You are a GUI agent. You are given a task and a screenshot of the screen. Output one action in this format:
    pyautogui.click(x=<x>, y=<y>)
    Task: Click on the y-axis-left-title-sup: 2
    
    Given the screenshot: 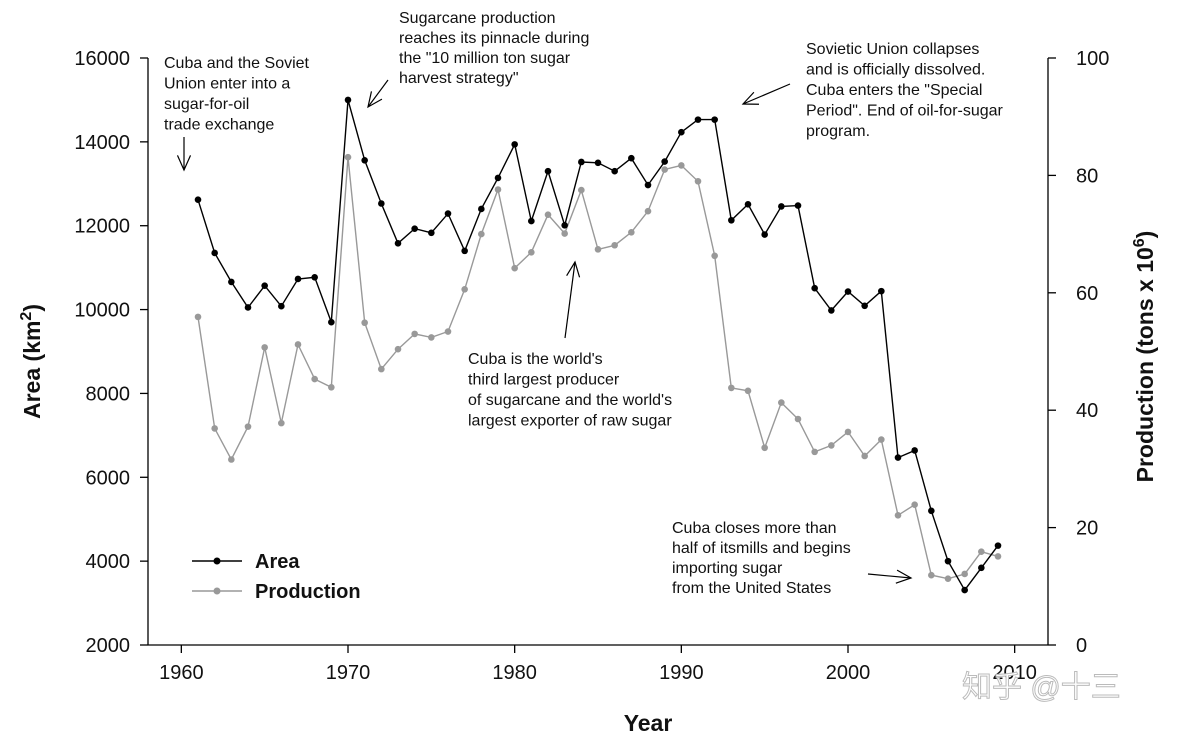 What is the action you would take?
    pyautogui.click(x=26, y=316)
    